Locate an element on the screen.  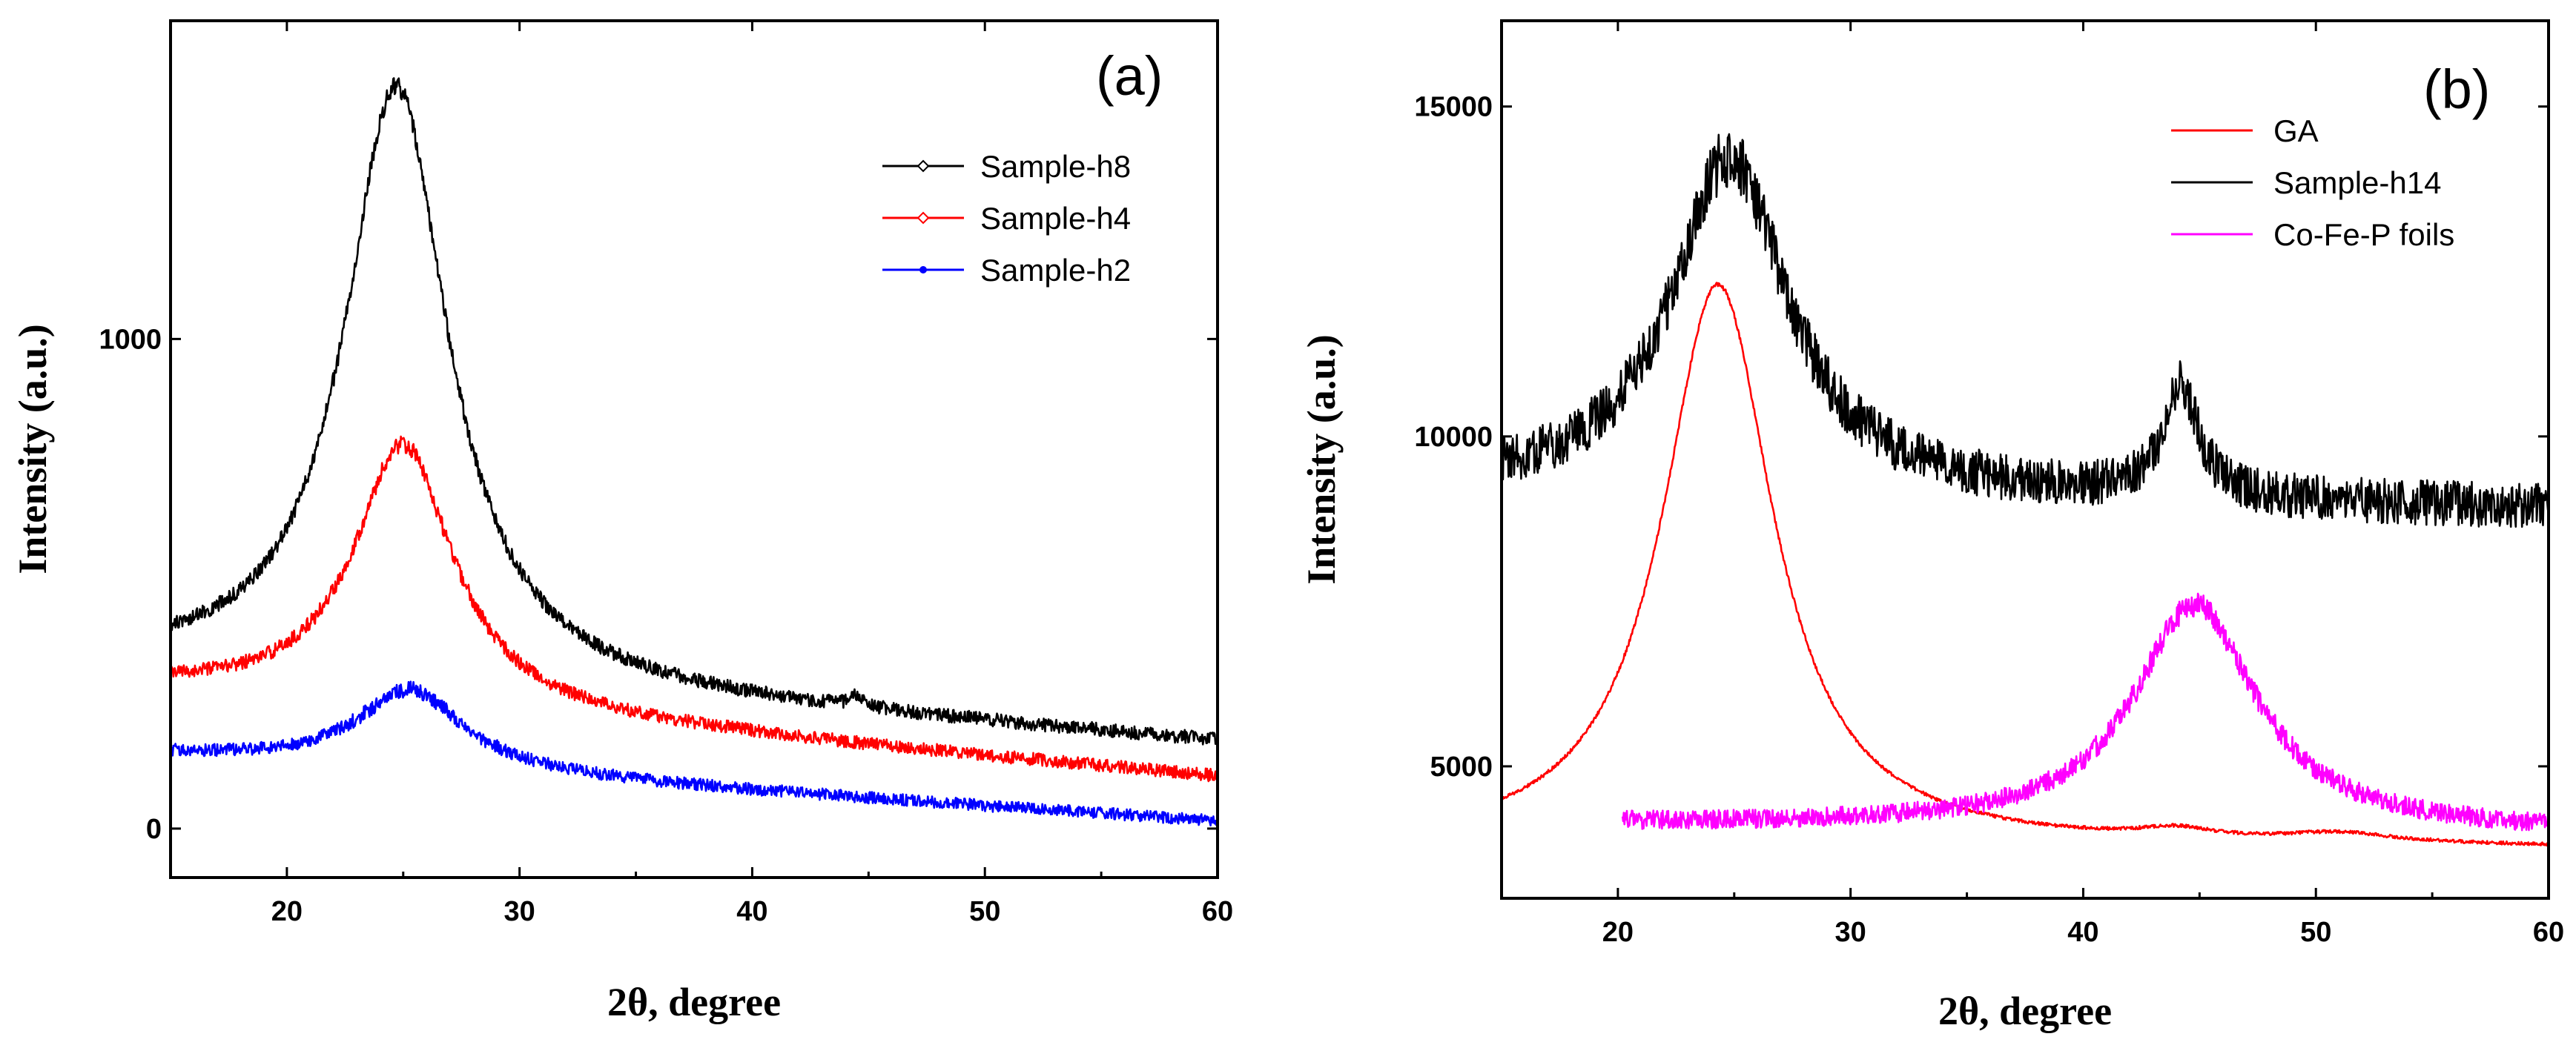
y-tick-label: 15000 is located at coordinates (1453, 107).